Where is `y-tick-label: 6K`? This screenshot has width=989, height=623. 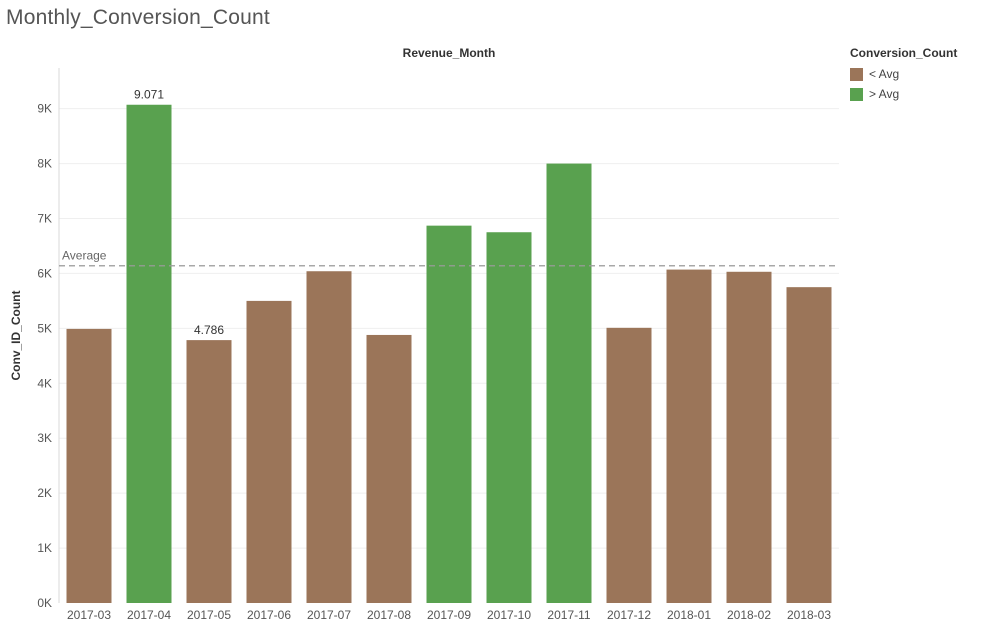
y-tick-label: 6K is located at coordinates (44, 273).